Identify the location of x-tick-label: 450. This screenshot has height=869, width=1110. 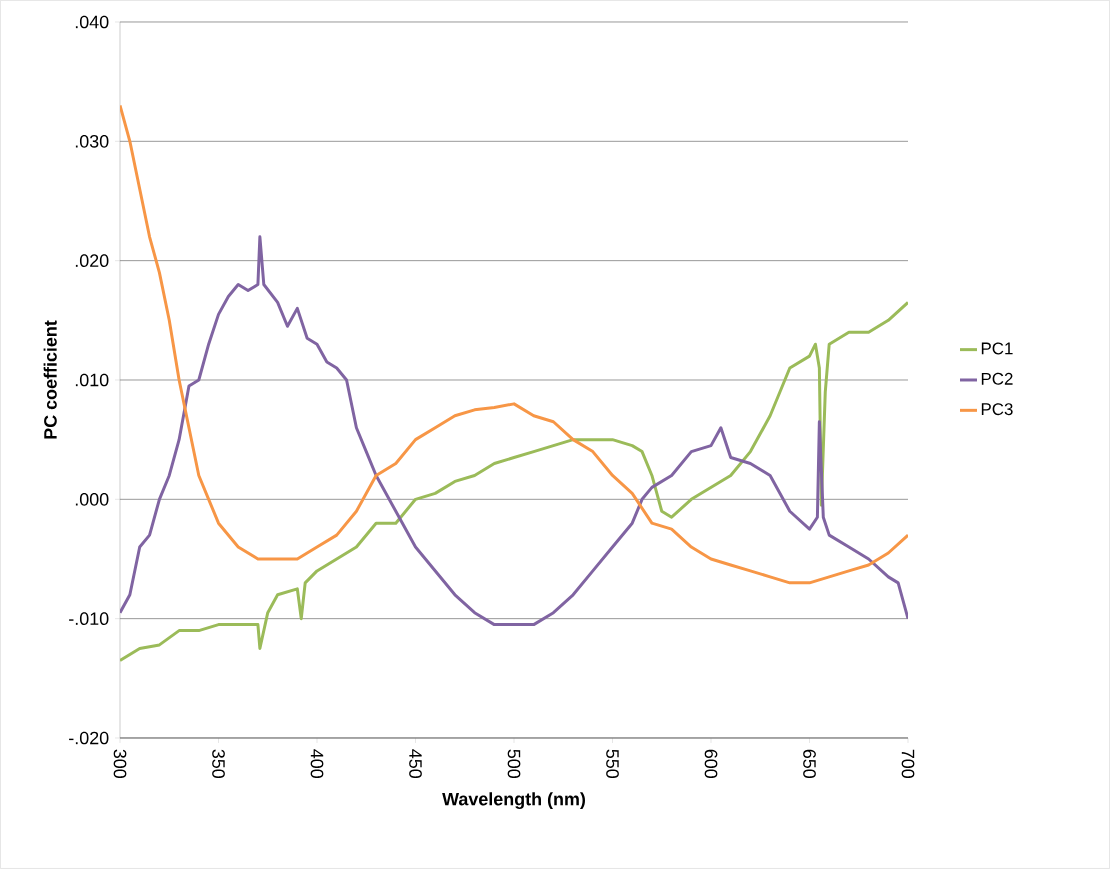
(415, 764).